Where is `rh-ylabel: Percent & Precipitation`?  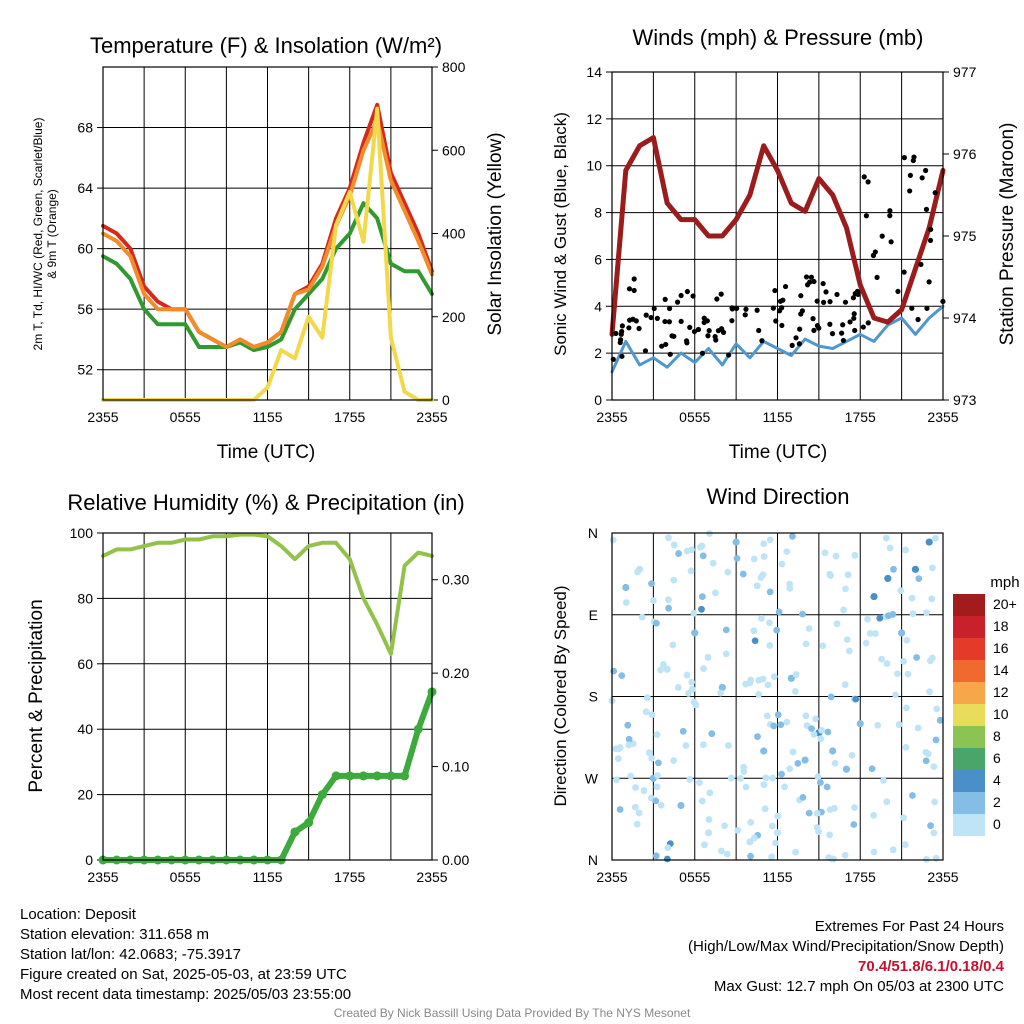
rh-ylabel: Percent & Precipitation is located at coordinates (36, 695).